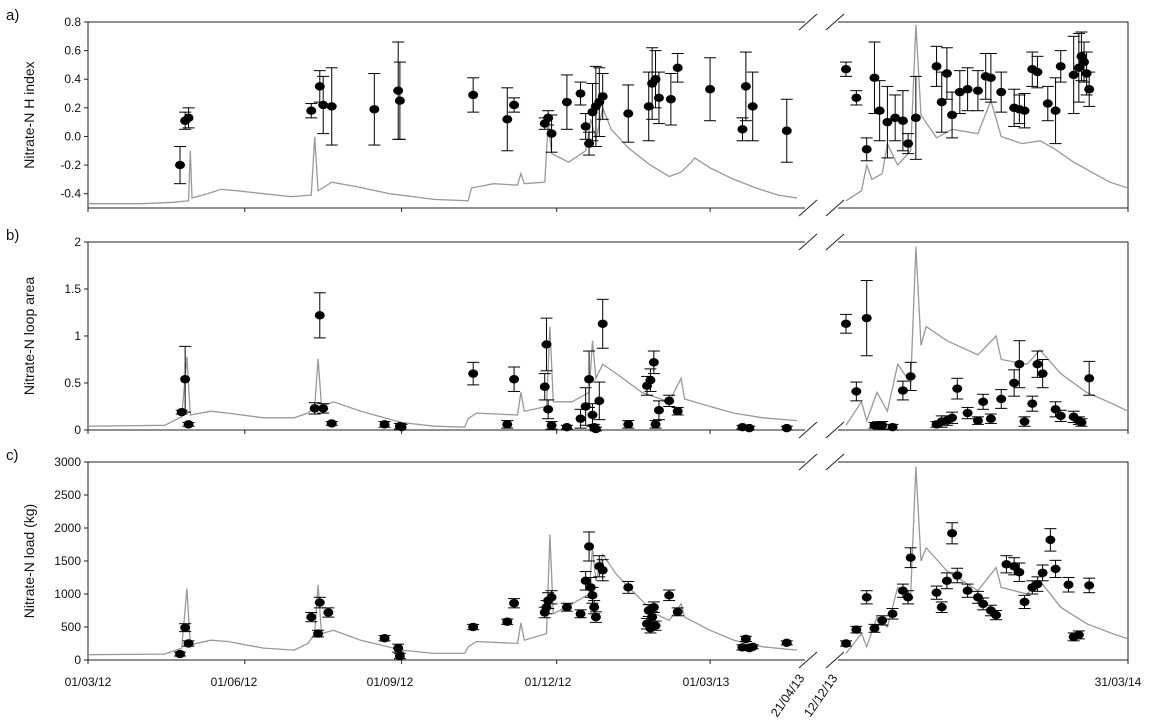  Describe the element at coordinates (70, 165) in the screenshot. I see `y-tick-label: -0.2` at that location.